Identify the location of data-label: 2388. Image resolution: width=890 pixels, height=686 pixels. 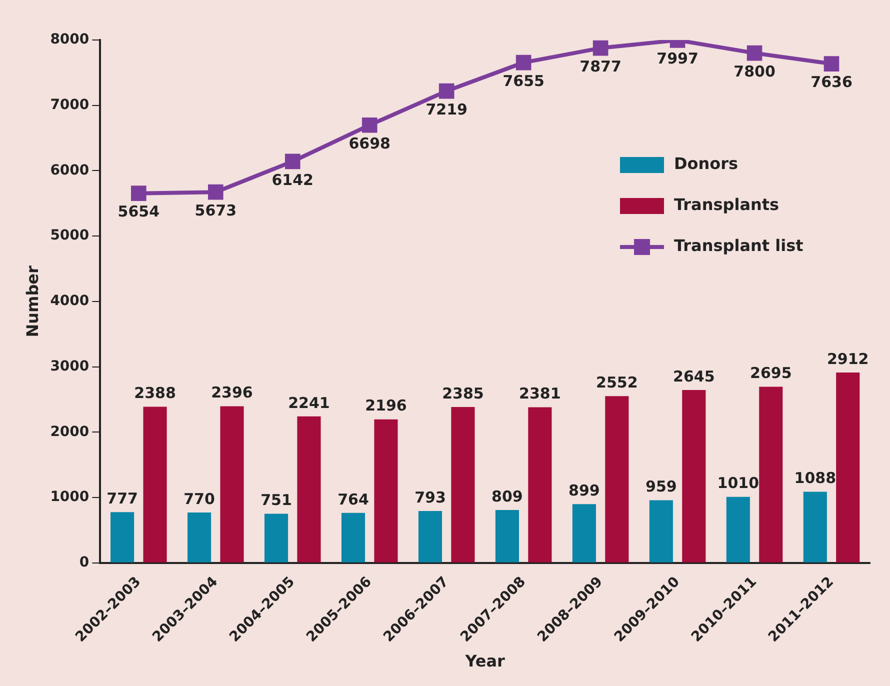
(155, 393).